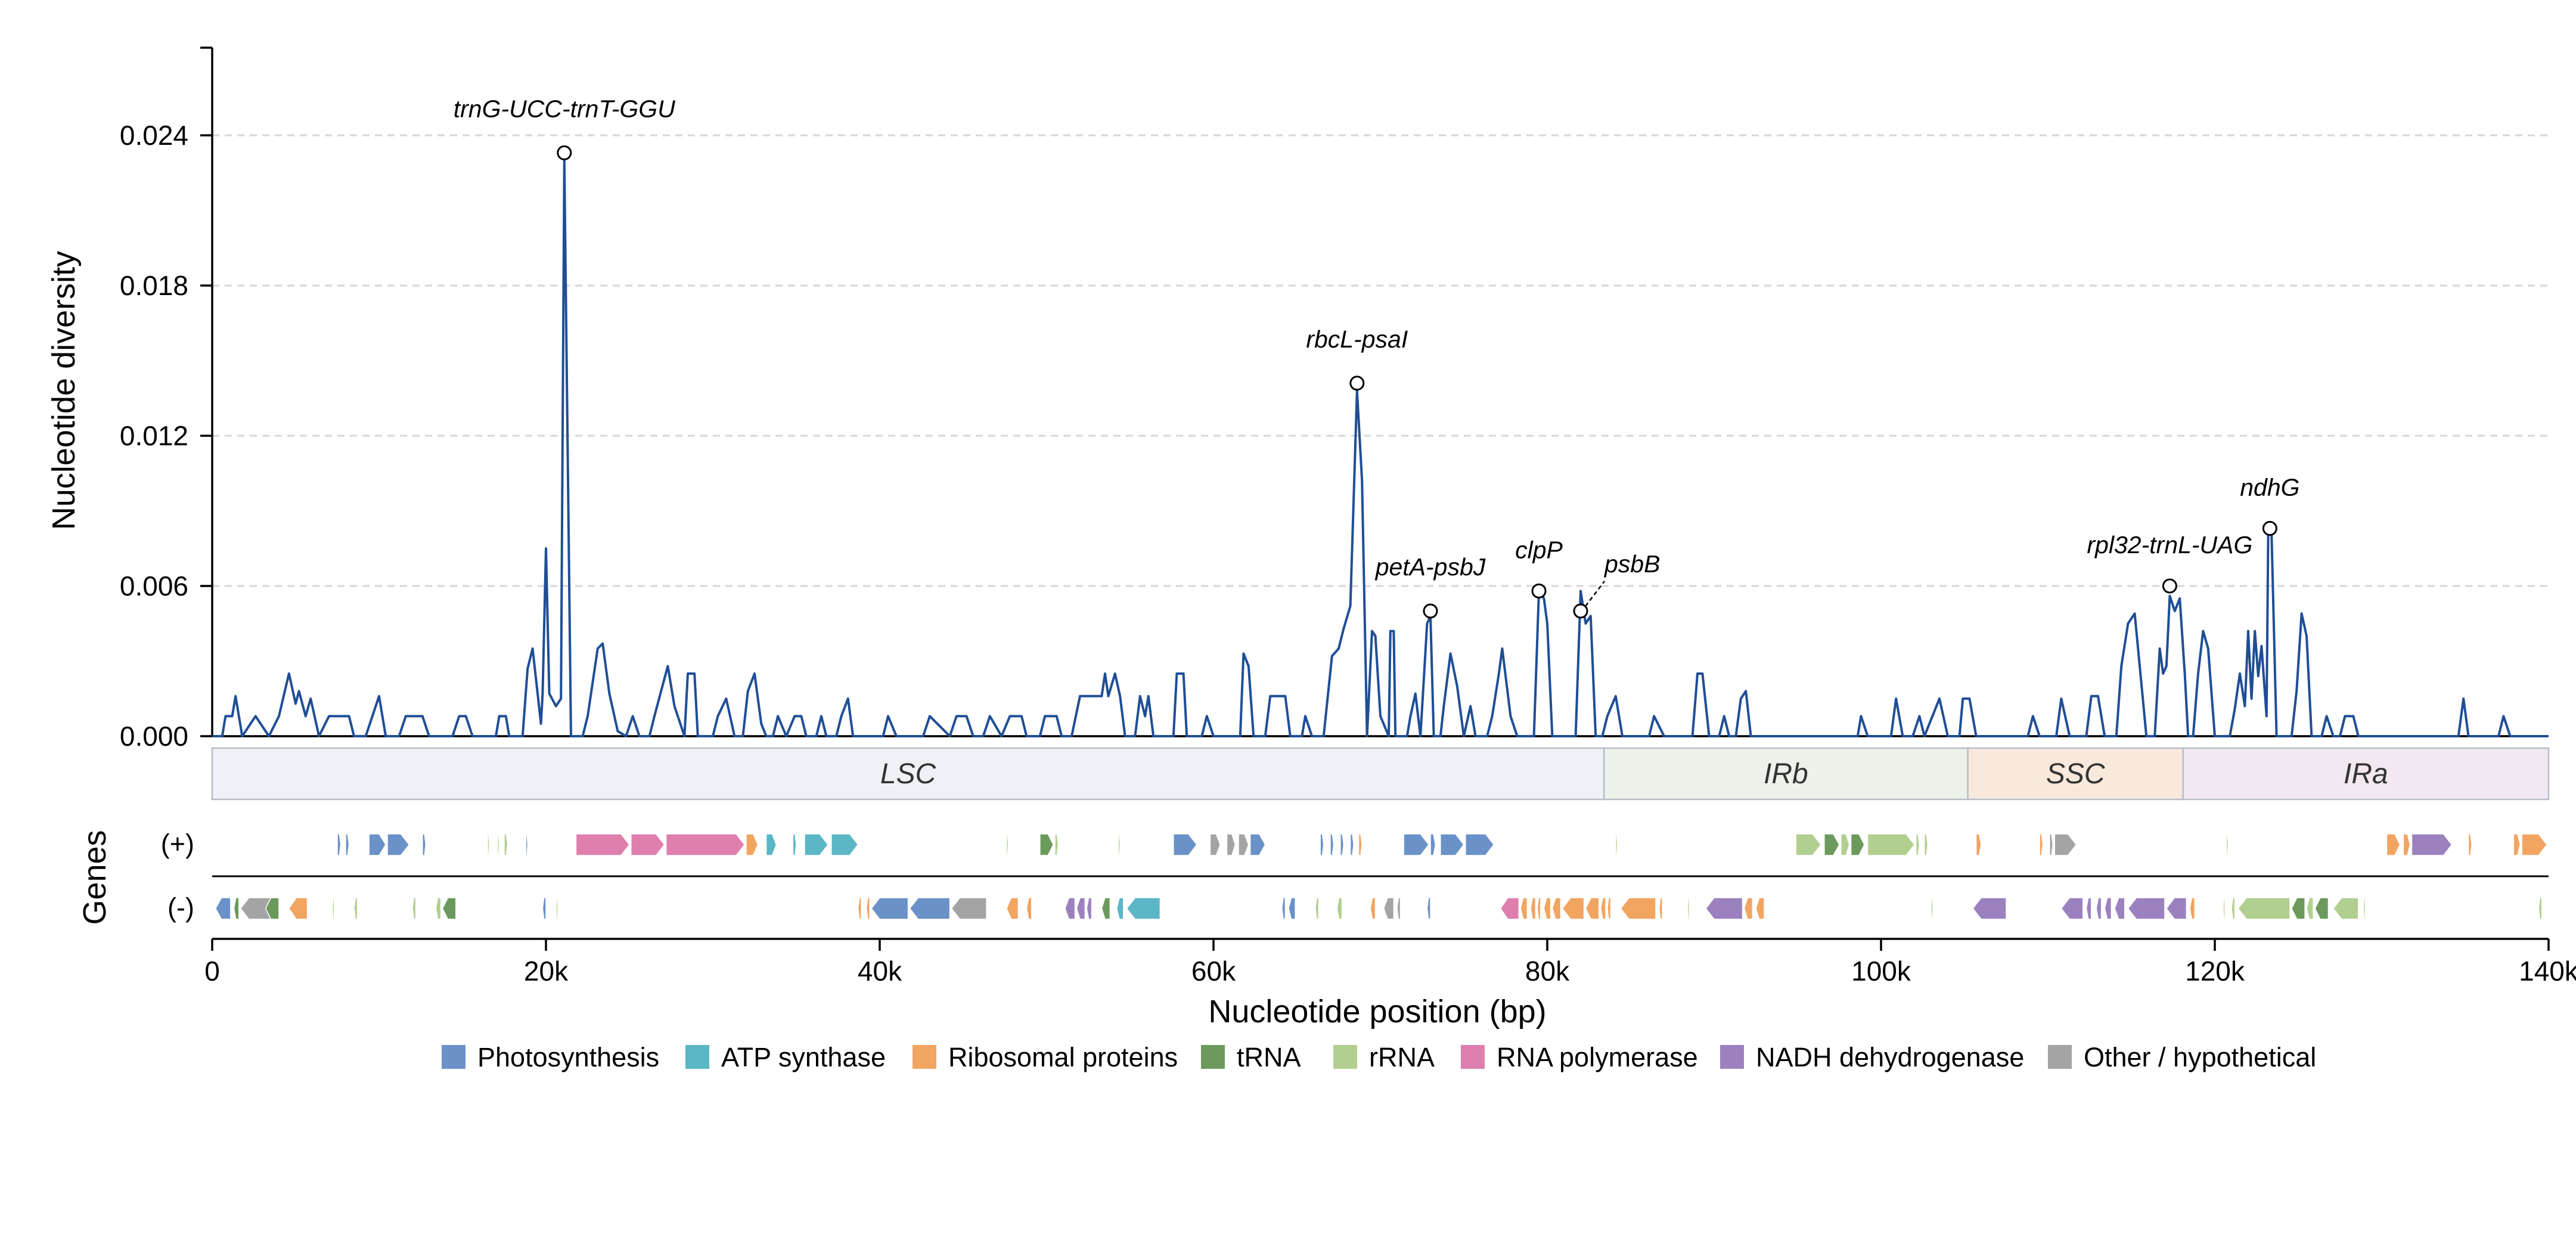 Image resolution: width=2576 pixels, height=1256 pixels. I want to click on peak-label: trnG-UCC-trnT-GGU, so click(564, 108).